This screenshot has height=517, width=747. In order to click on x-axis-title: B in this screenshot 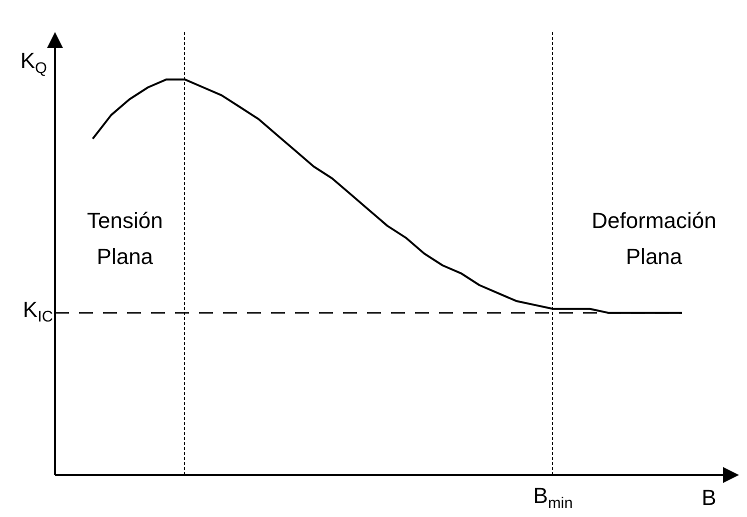, I will do `click(709, 497)`.